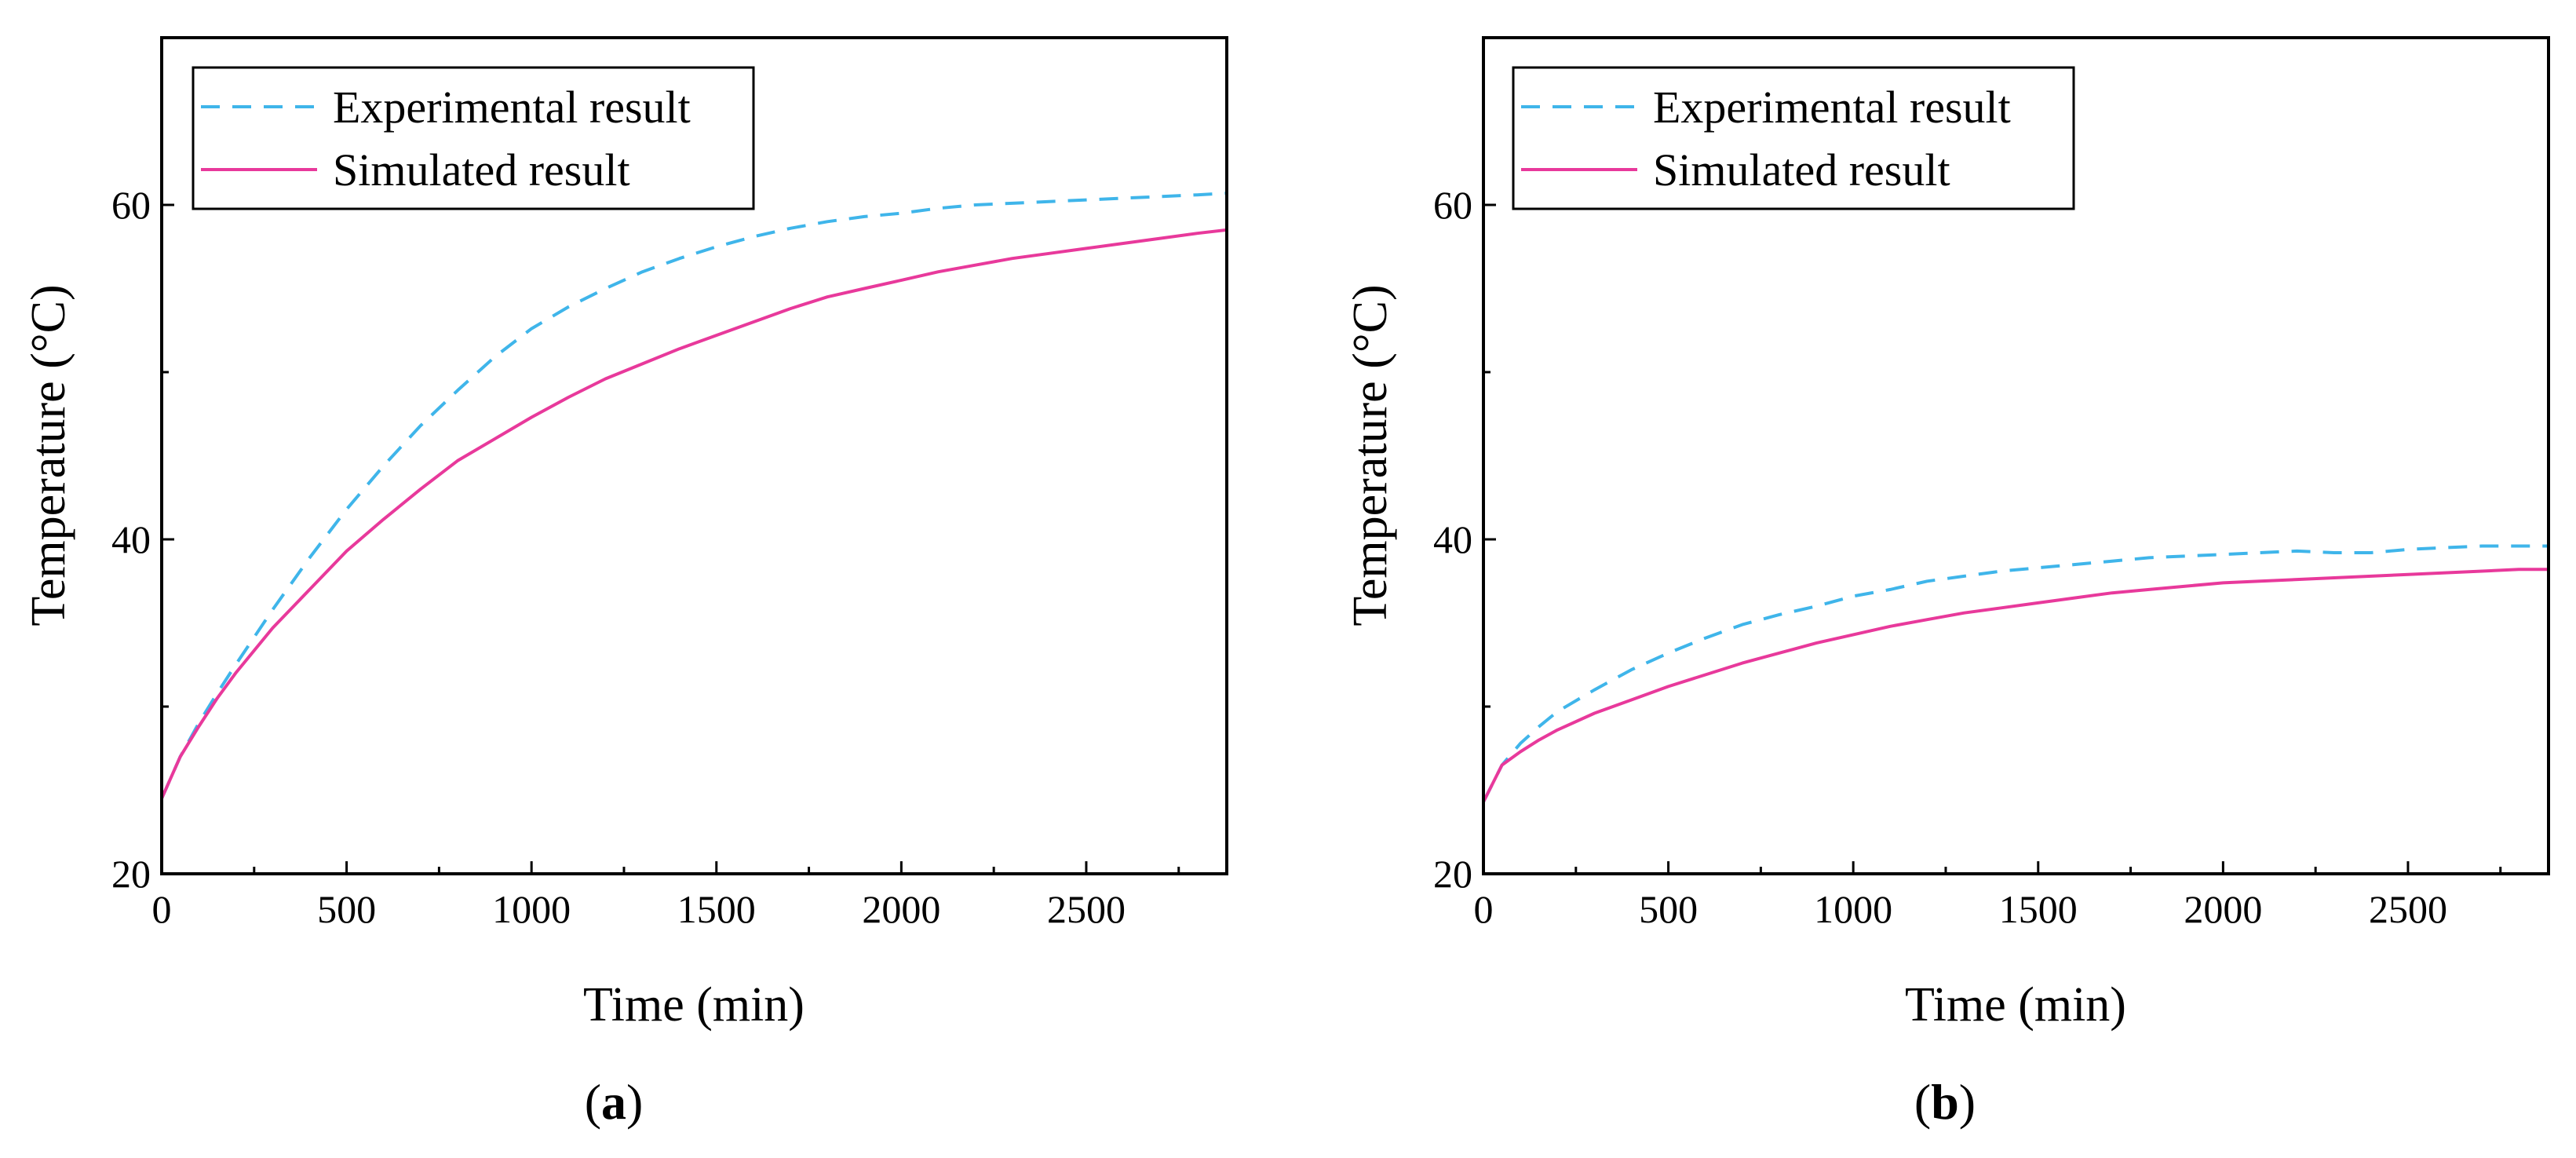 This screenshot has height=1158, width=2576. Describe the element at coordinates (1669, 909) in the screenshot. I see `x-tick-label-500-b: 500` at that location.